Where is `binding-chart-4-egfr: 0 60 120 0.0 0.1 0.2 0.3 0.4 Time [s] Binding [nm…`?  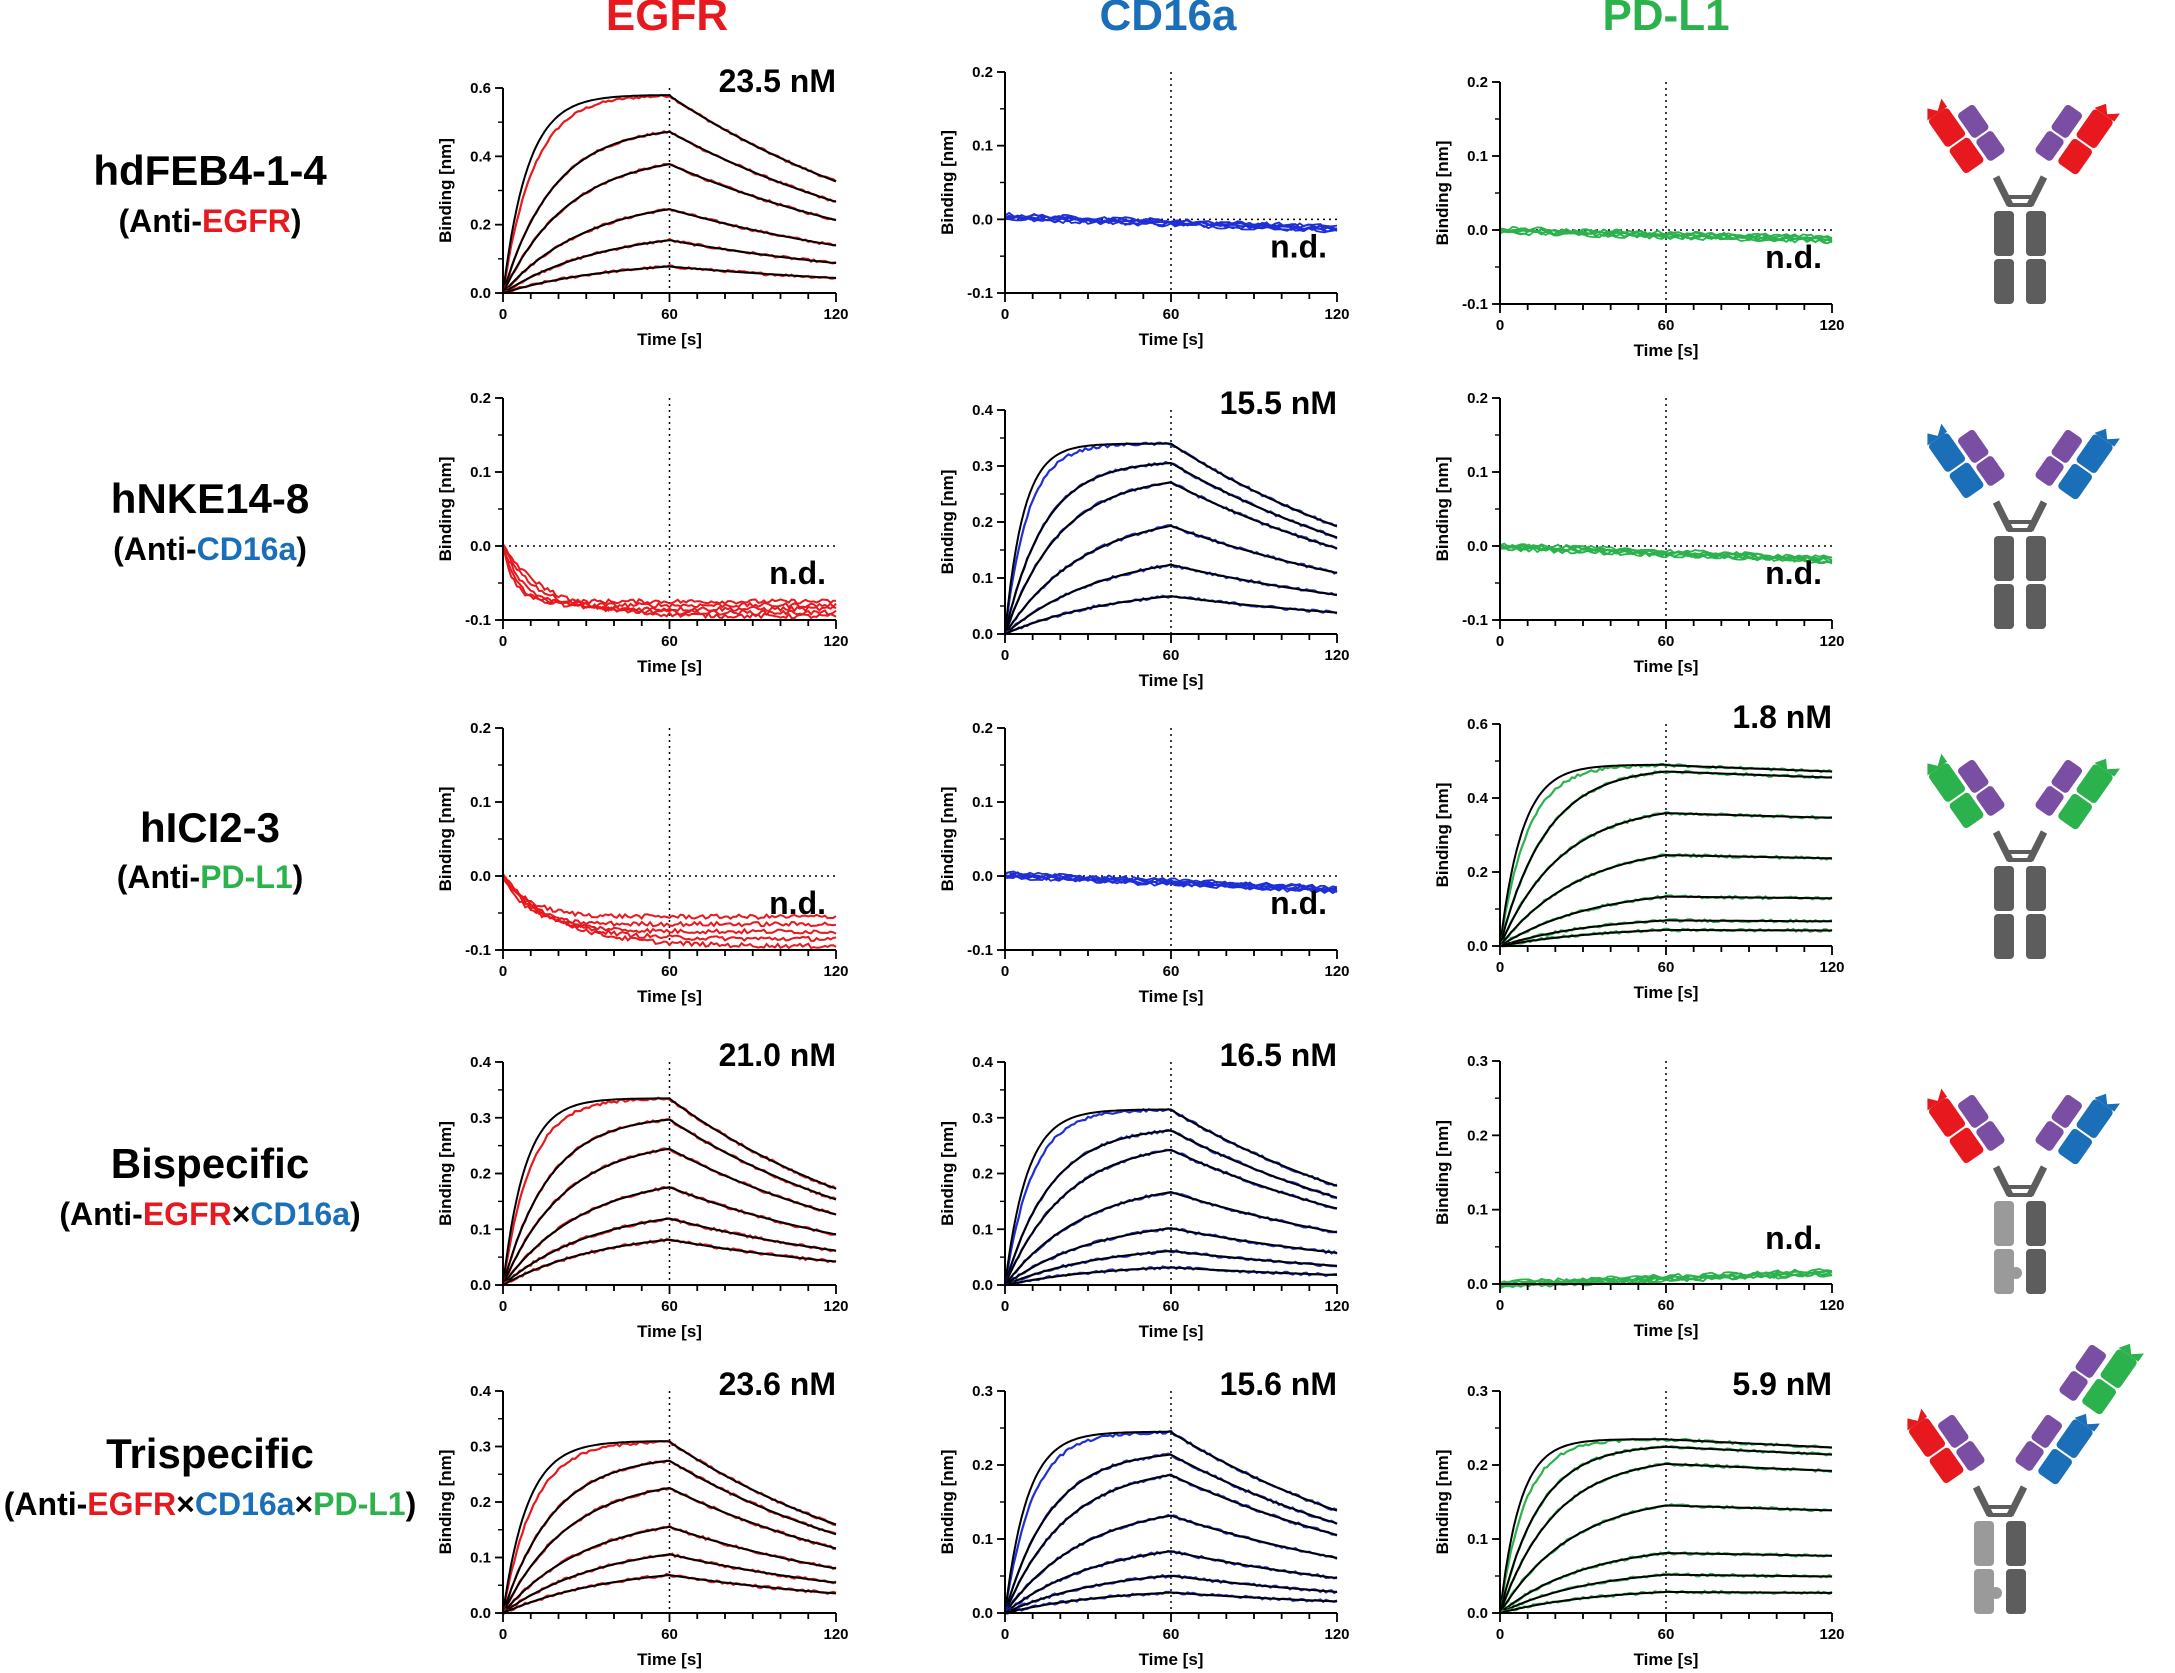
binding-chart-4-egfr: 0 60 120 0.0 0.1 0.2 0.3 0.4 Time [s] Binding [nm… is located at coordinates (642, 1517).